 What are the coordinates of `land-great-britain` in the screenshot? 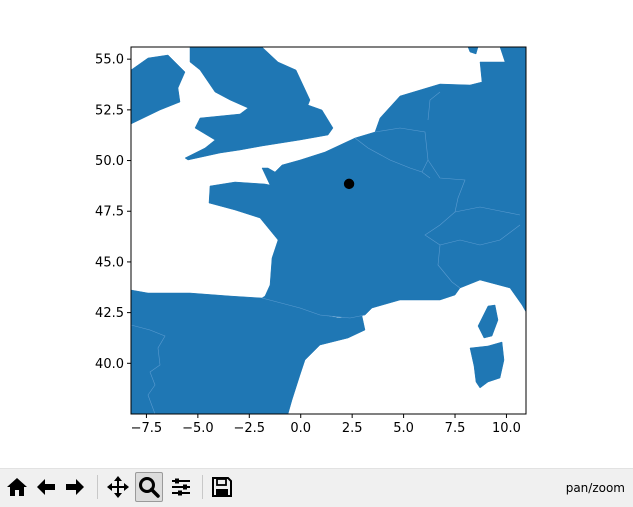 It's located at (259, 104).